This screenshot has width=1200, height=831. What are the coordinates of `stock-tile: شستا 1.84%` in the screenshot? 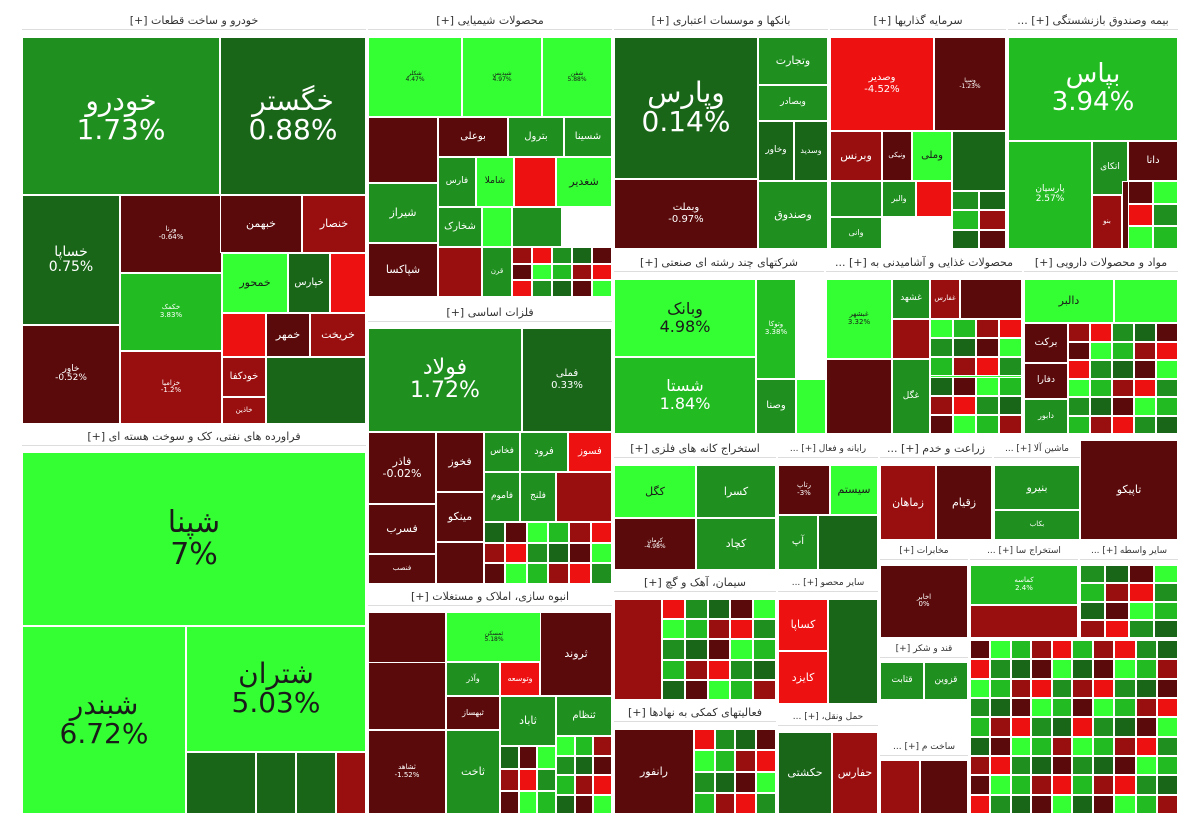 It's located at (685, 395).